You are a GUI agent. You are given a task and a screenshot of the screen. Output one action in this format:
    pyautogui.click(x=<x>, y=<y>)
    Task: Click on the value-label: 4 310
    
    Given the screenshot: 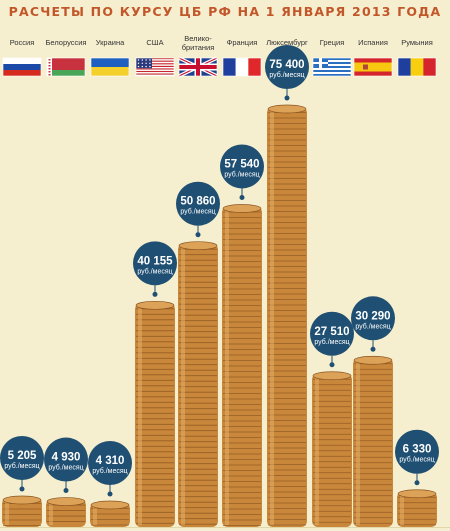 What is the action you would take?
    pyautogui.click(x=110, y=461)
    